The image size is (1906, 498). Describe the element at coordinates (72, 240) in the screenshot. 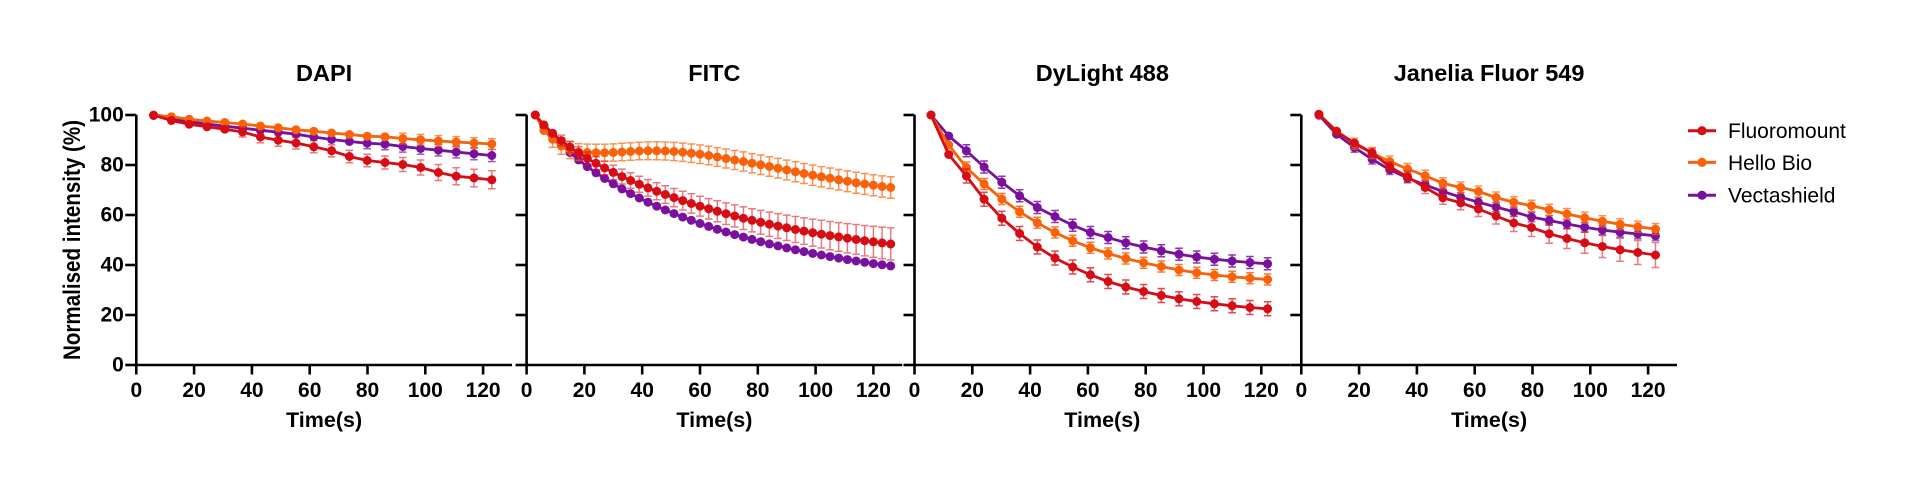

I see `svg-text: Normalised intensity (%)` at that location.